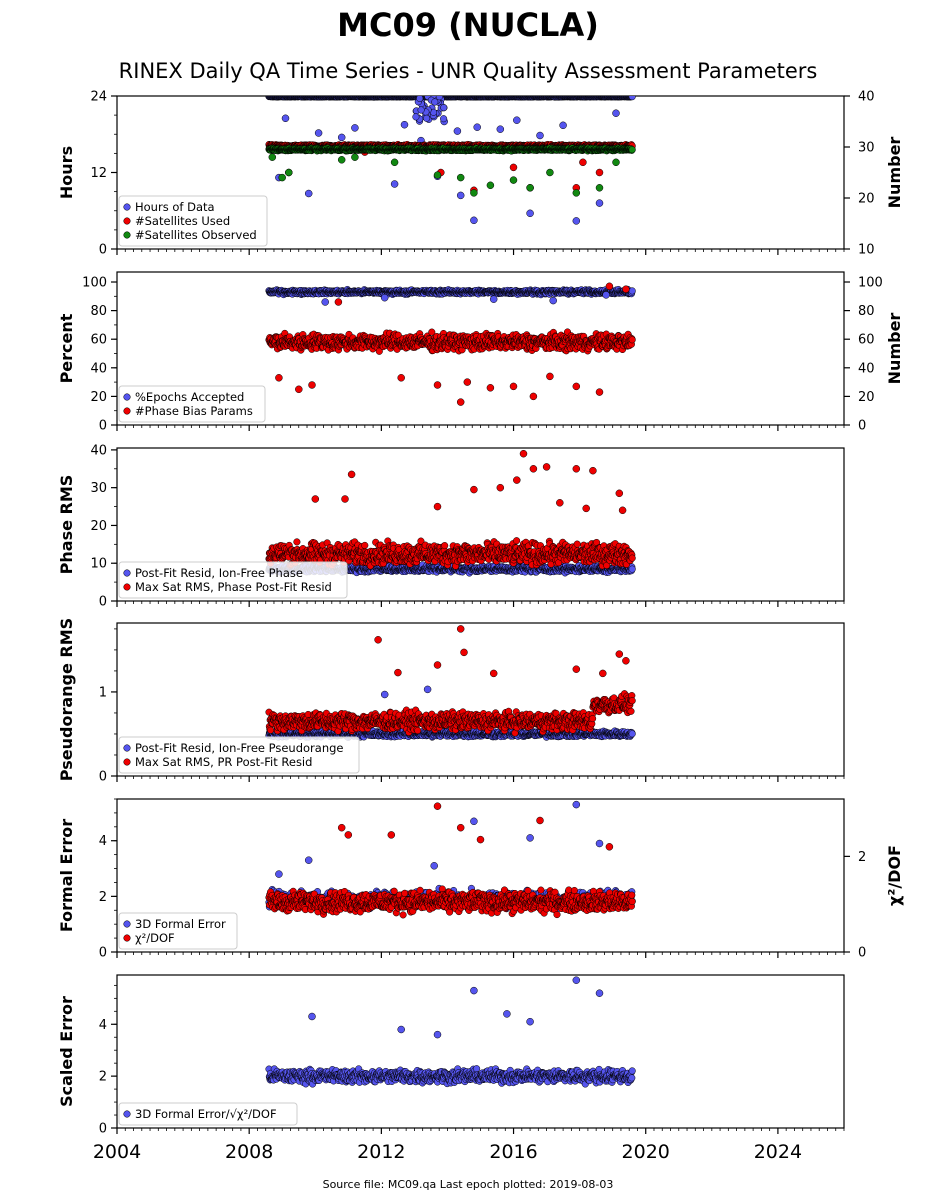 The image size is (937, 1200). What do you see at coordinates (862, 426) in the screenshot?
I see `y-right-tick-label: 0` at bounding box center [862, 426].